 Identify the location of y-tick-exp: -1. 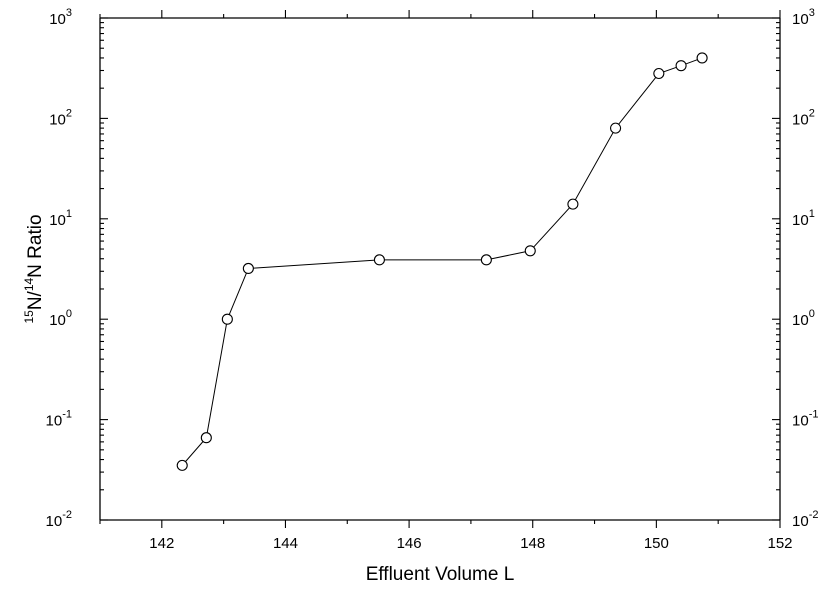
(67, 415).